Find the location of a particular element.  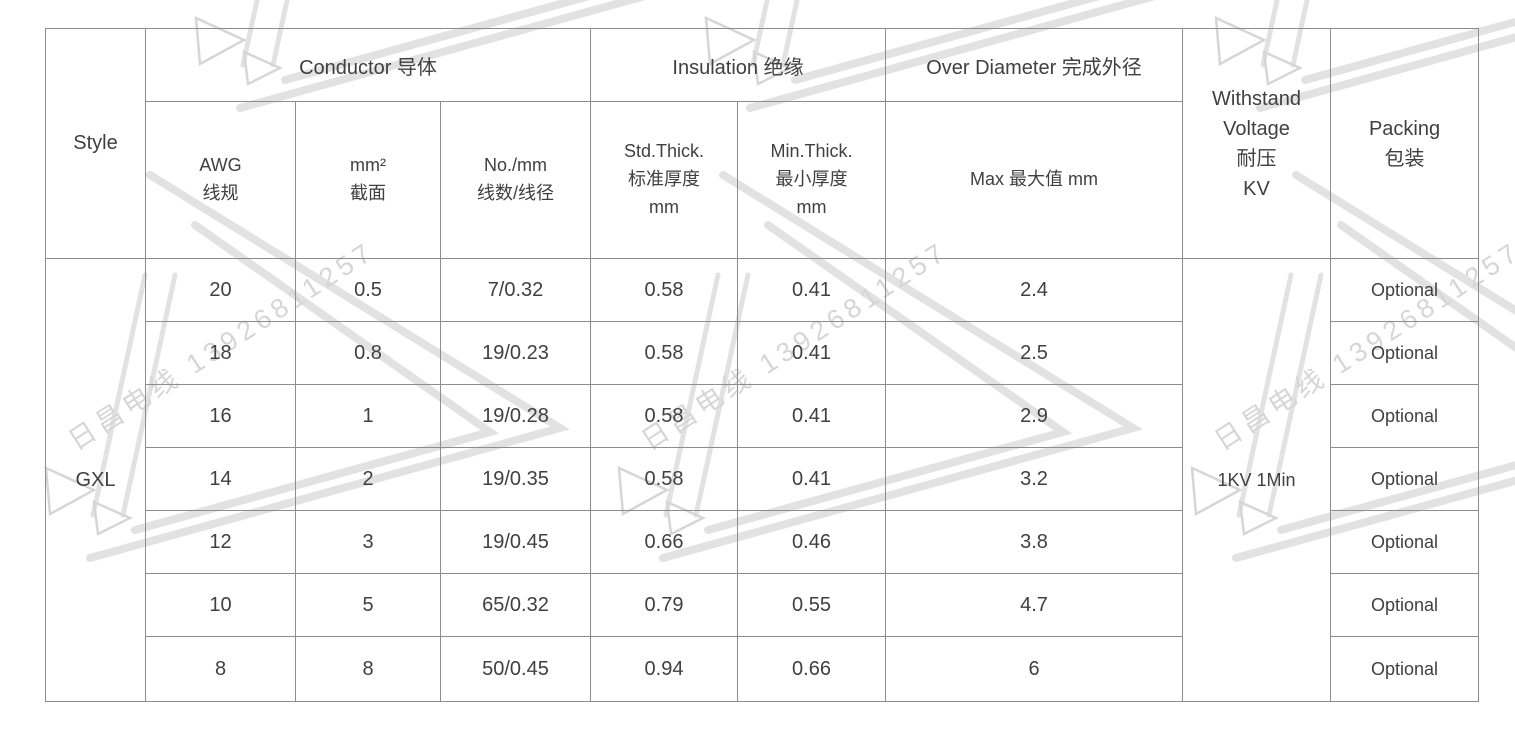

mm2-cell: 1 is located at coordinates (368, 416).